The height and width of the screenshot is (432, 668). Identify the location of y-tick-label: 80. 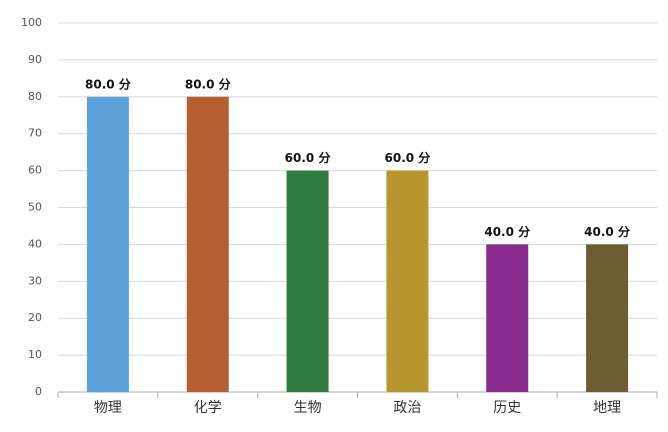
(35, 96).